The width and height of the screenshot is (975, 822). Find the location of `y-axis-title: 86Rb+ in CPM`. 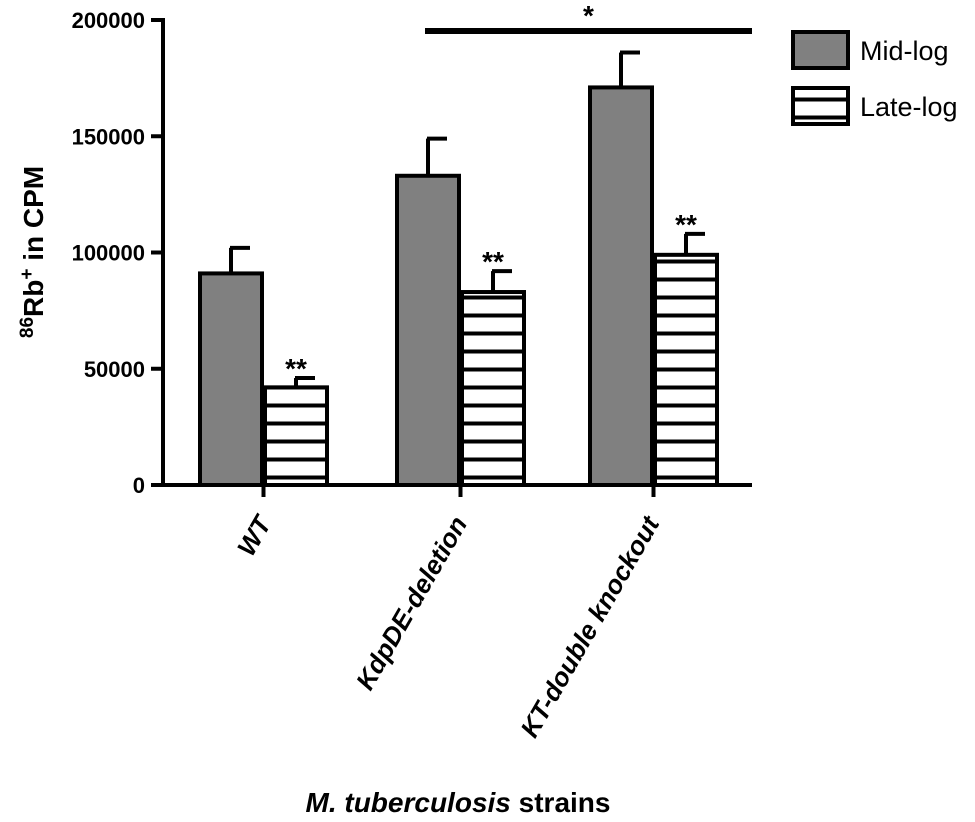

y-axis-title: 86Rb+ in CPM is located at coordinates (33, 252).